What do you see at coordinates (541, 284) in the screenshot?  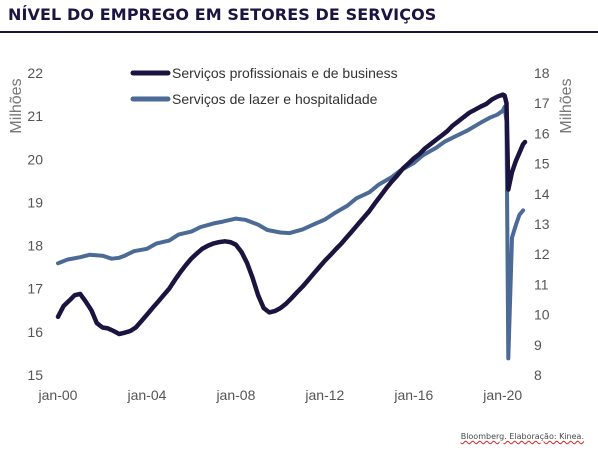 I see `right-tick-label: 11` at bounding box center [541, 284].